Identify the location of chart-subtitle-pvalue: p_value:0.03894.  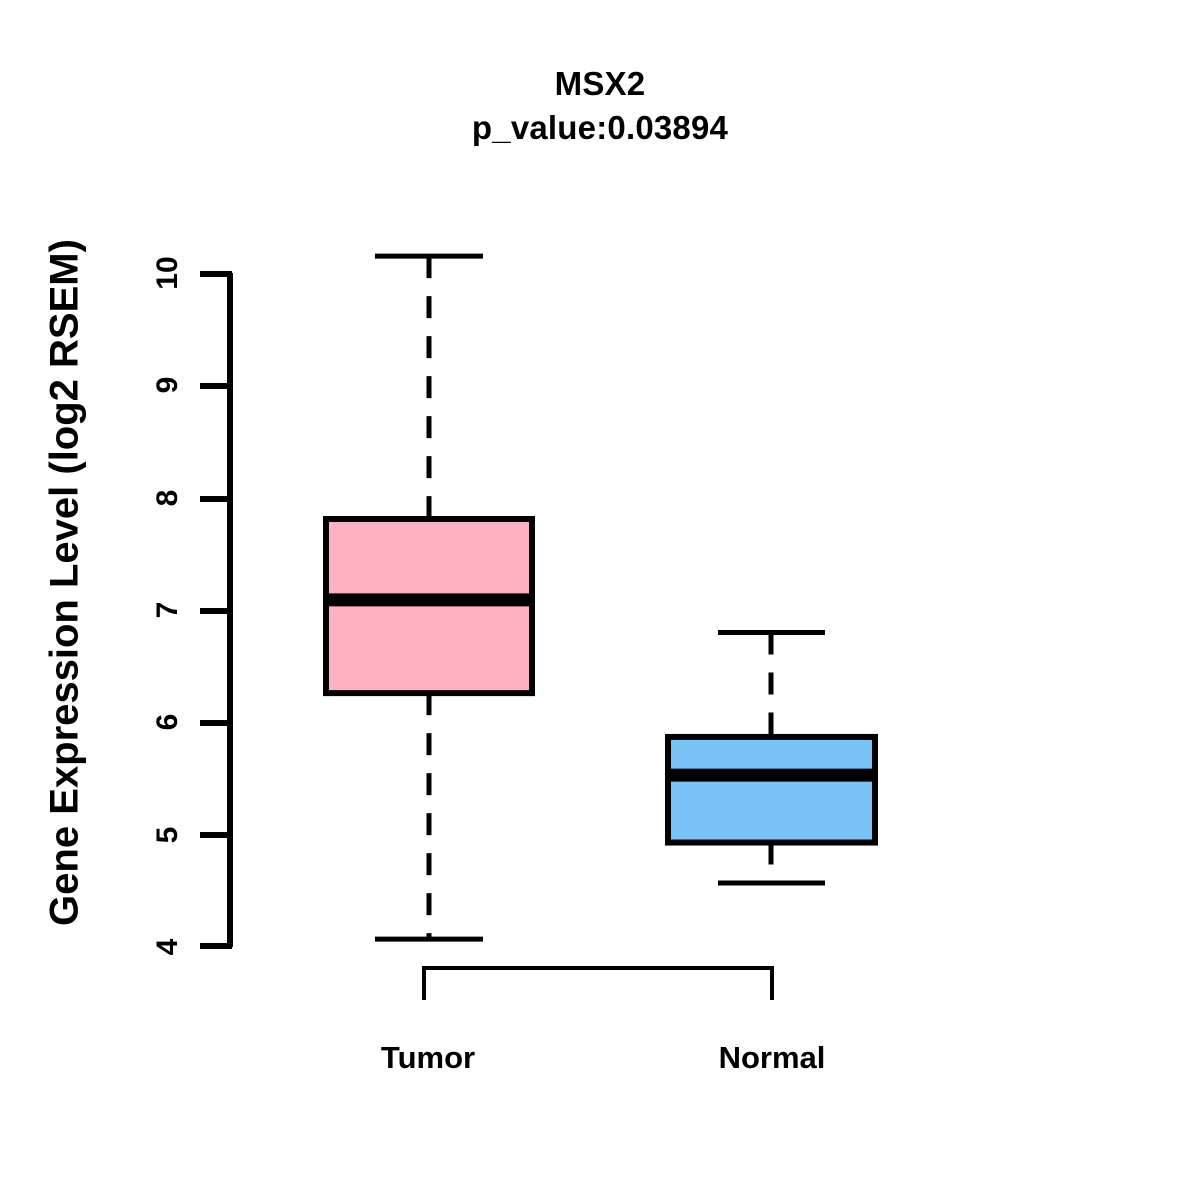
(600, 127).